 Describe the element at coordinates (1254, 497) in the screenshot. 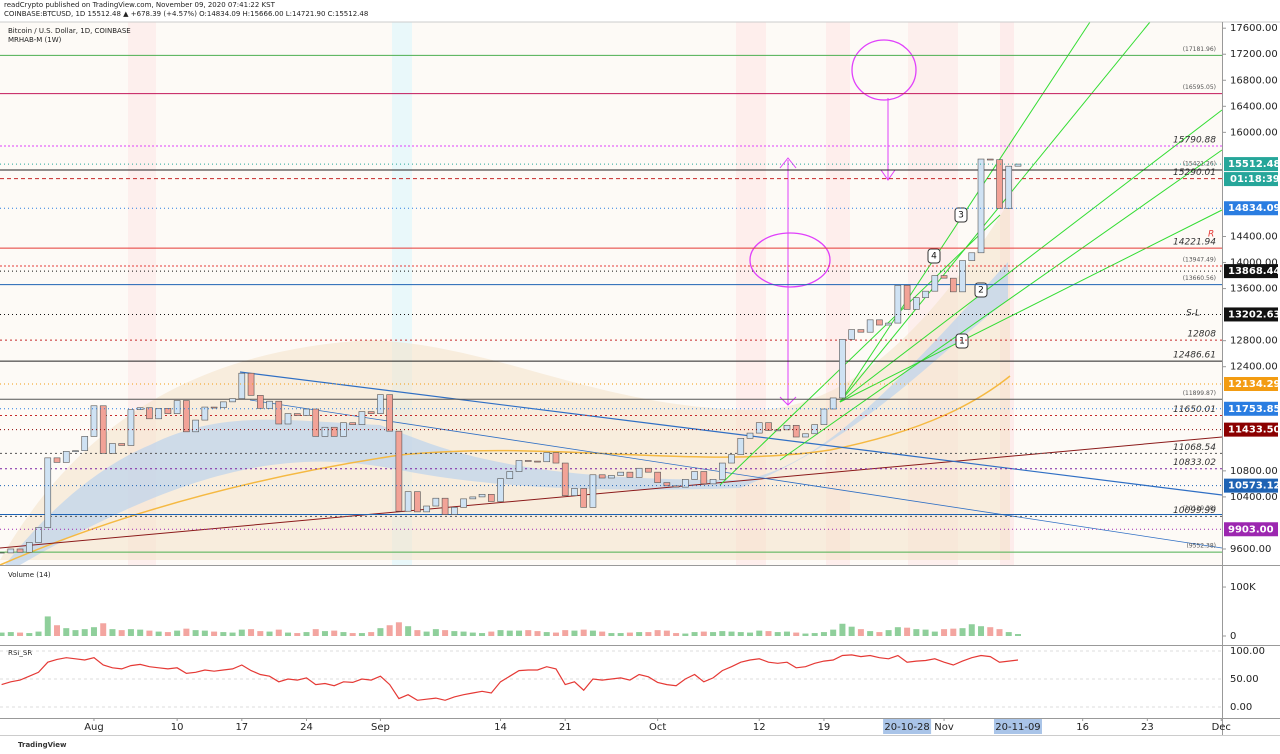

I see `y-tick-label: 10400.00` at that location.